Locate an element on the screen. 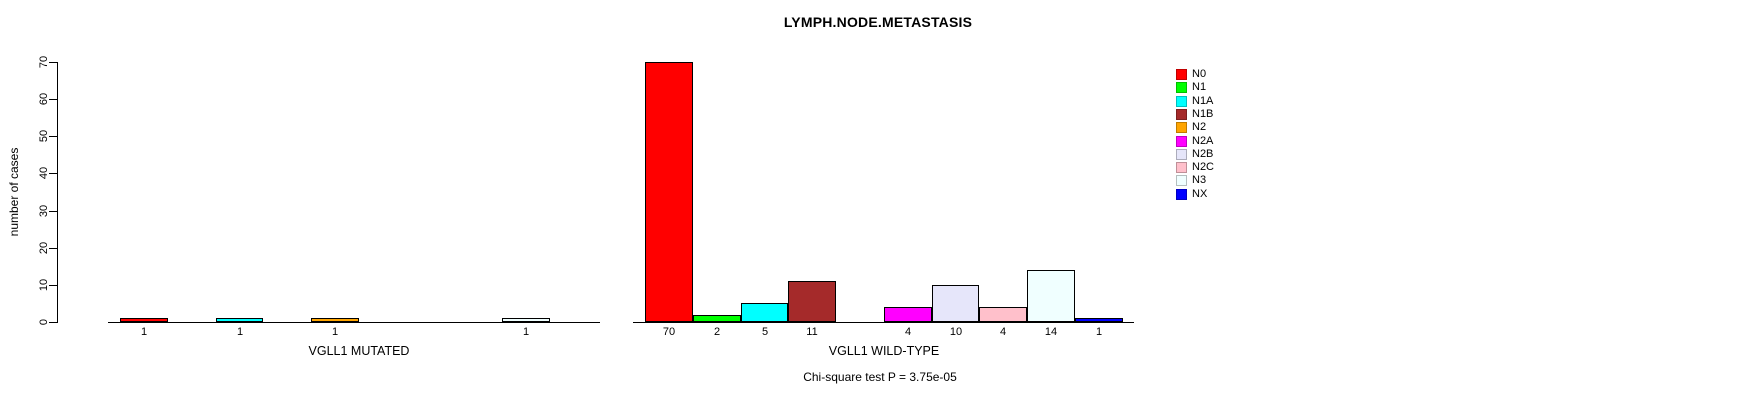  legend-item-N3: N3 is located at coordinates (1191, 180).